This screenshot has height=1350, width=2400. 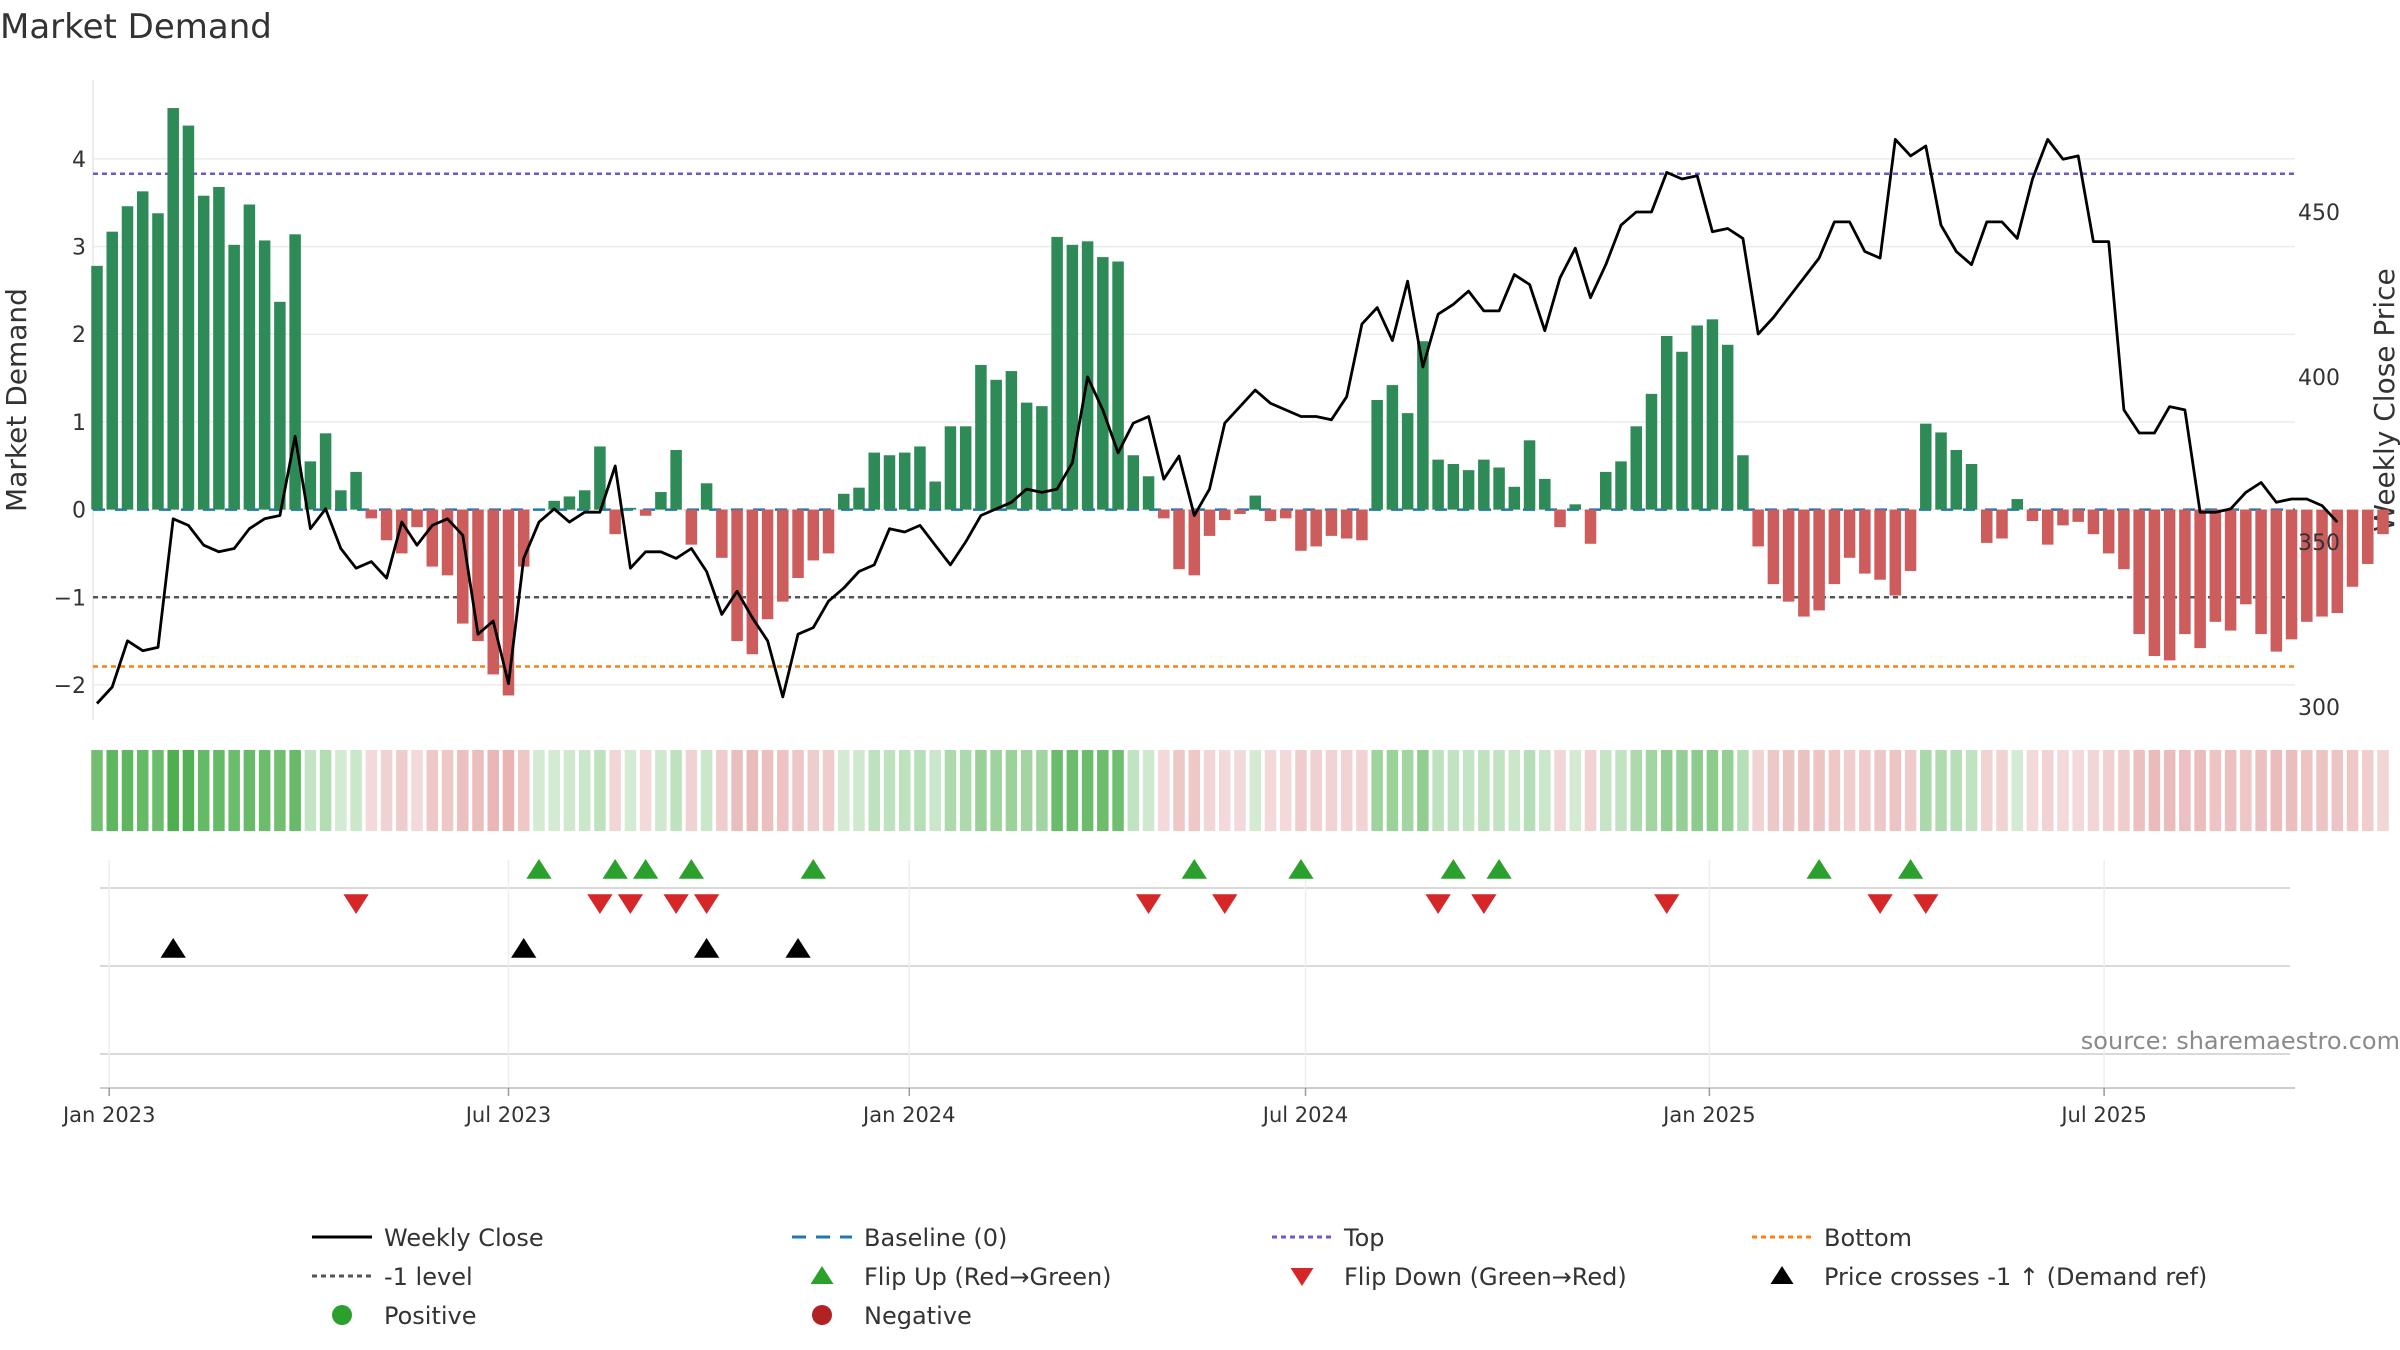 What do you see at coordinates (70, 423) in the screenshot?
I see `left-axis-ticks: −2 −1 0 1 2 3 4` at bounding box center [70, 423].